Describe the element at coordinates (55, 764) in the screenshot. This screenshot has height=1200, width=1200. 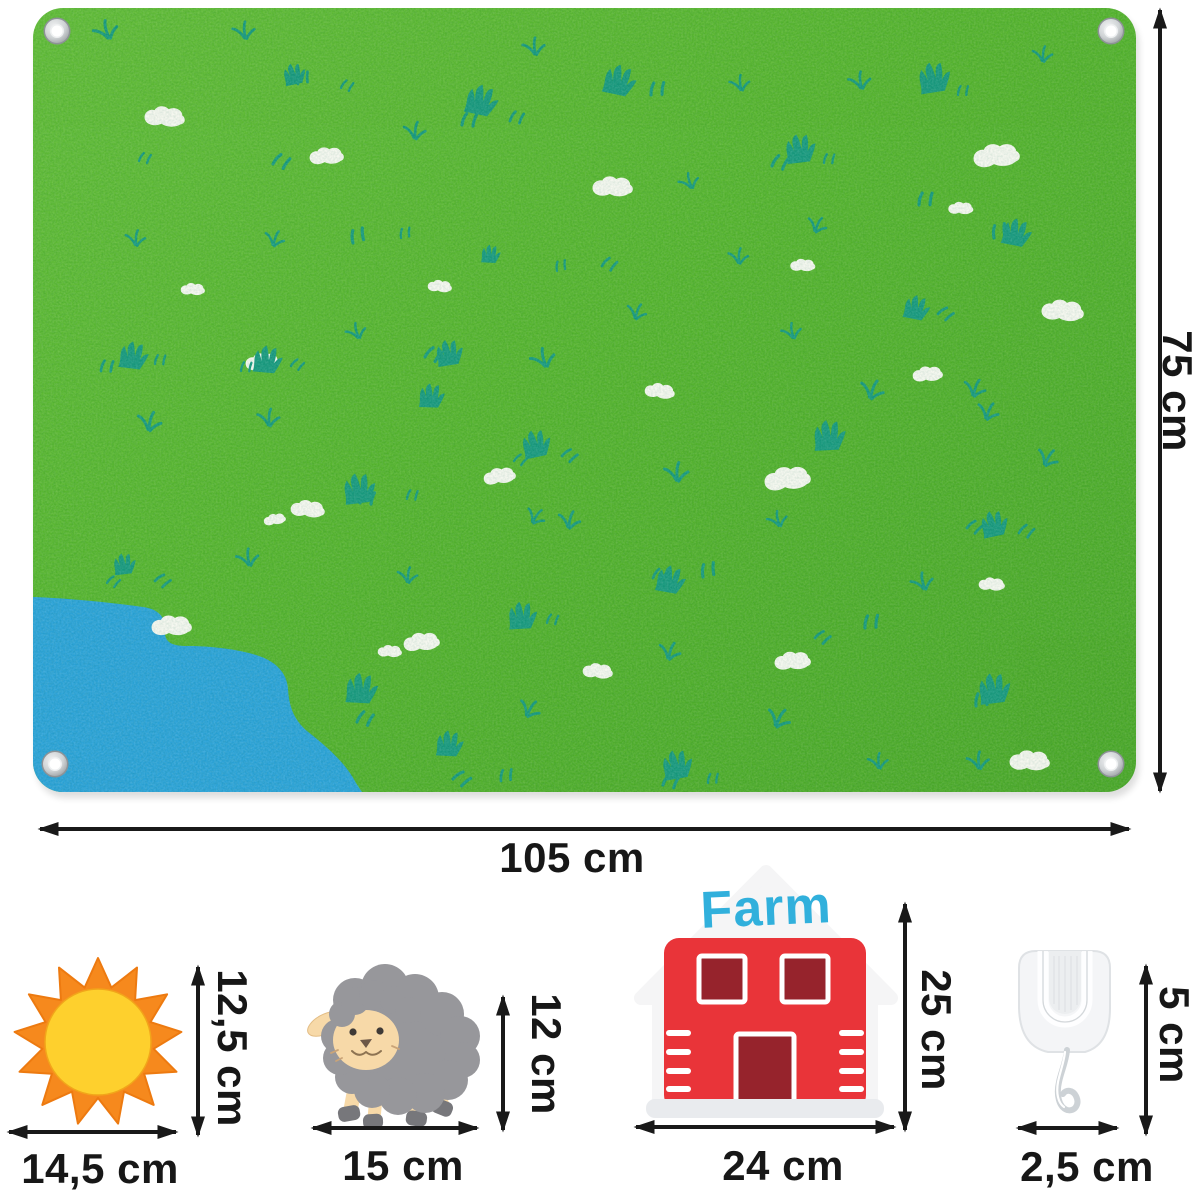
I see `eyelet-bottom-left` at that location.